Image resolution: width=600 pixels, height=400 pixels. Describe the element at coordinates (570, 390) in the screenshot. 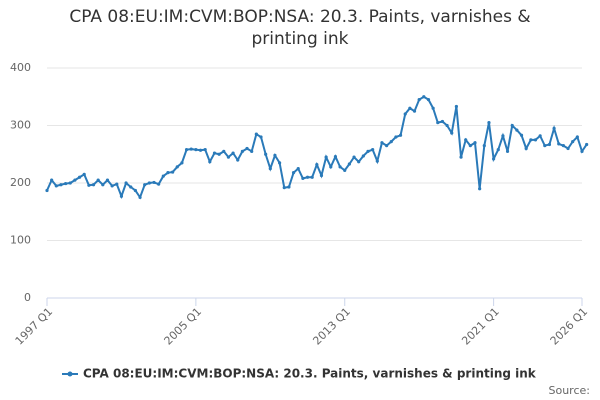

I see `source: Source:` at that location.